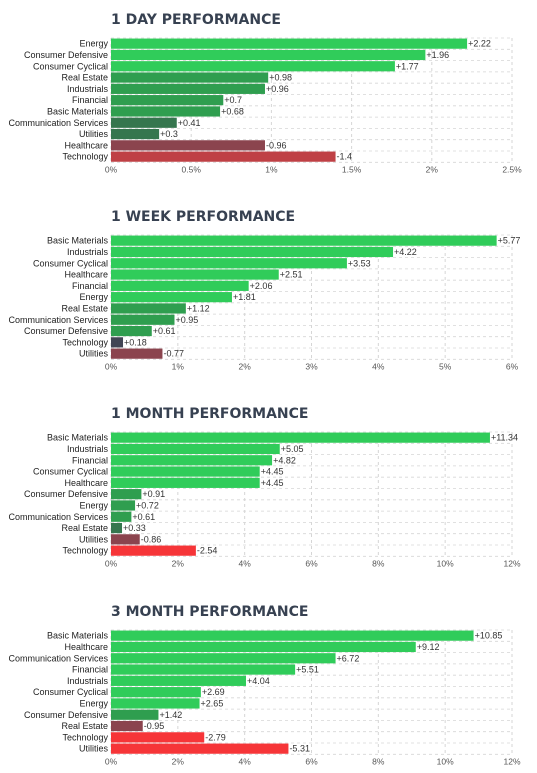  I want to click on value-label: +0.91, so click(153, 494).